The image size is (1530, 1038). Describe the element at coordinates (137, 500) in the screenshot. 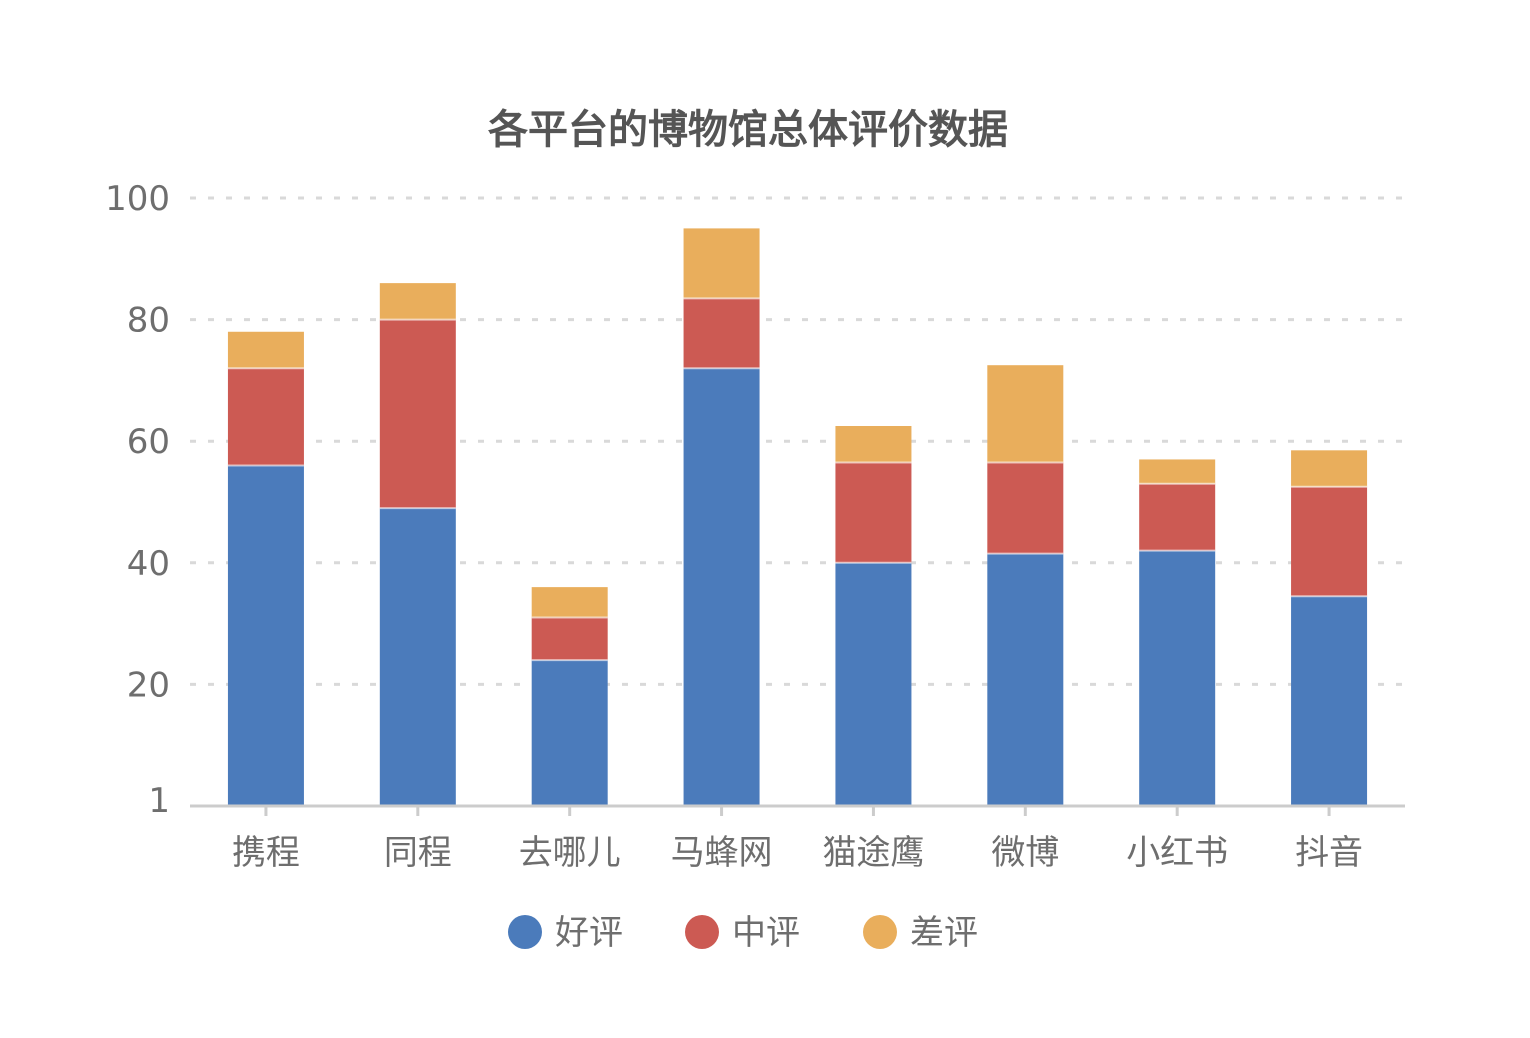

I see `y-axis-ticks: 1 20 40 60 80 100` at that location.